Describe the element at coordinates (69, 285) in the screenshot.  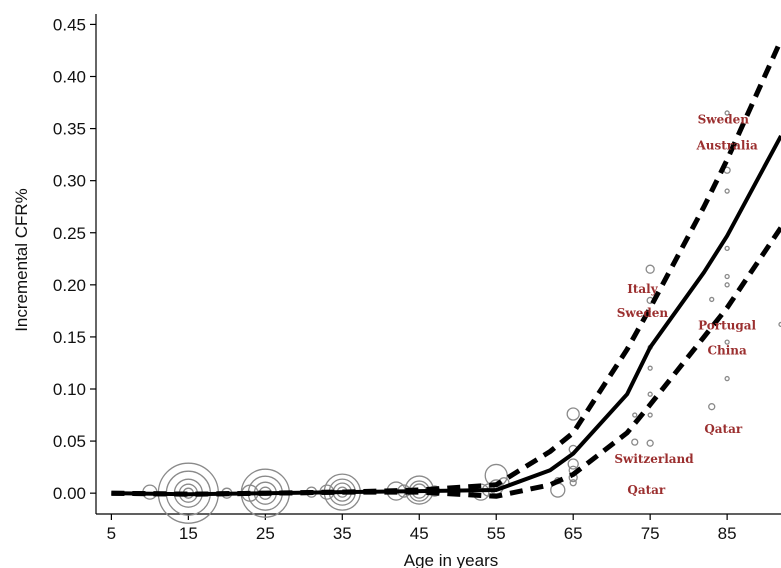
I see `y-tick-label: 0.20` at that location.